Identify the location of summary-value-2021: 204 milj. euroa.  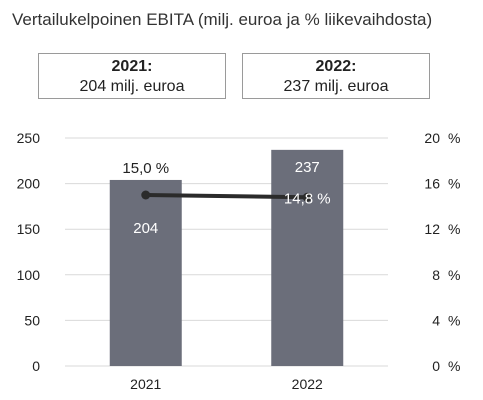
(132, 86).